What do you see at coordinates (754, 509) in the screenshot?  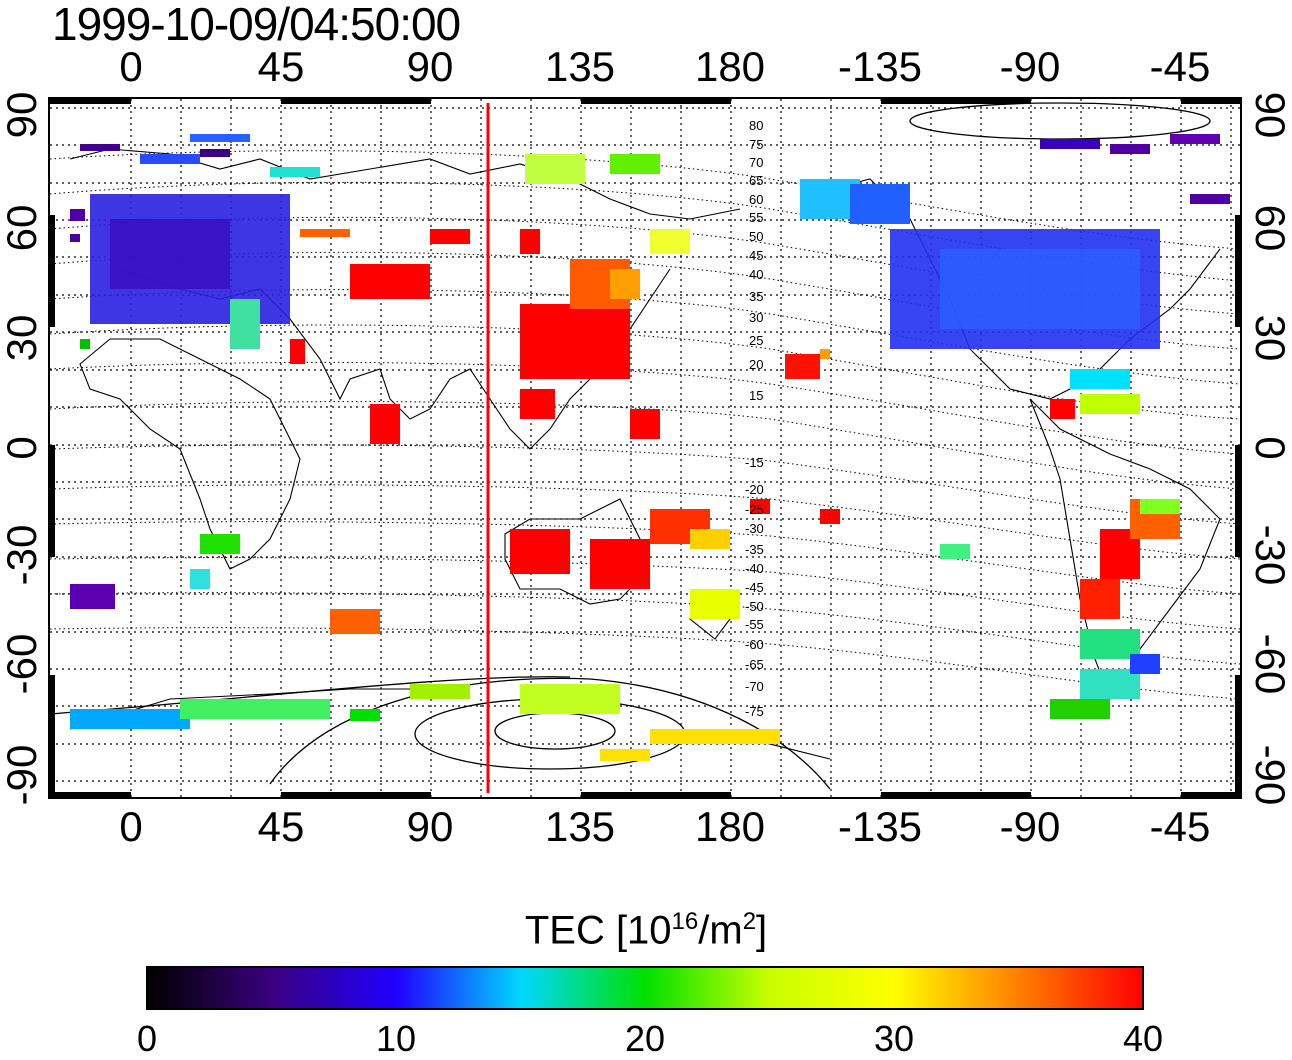 I see `contour-label-m25: -25` at bounding box center [754, 509].